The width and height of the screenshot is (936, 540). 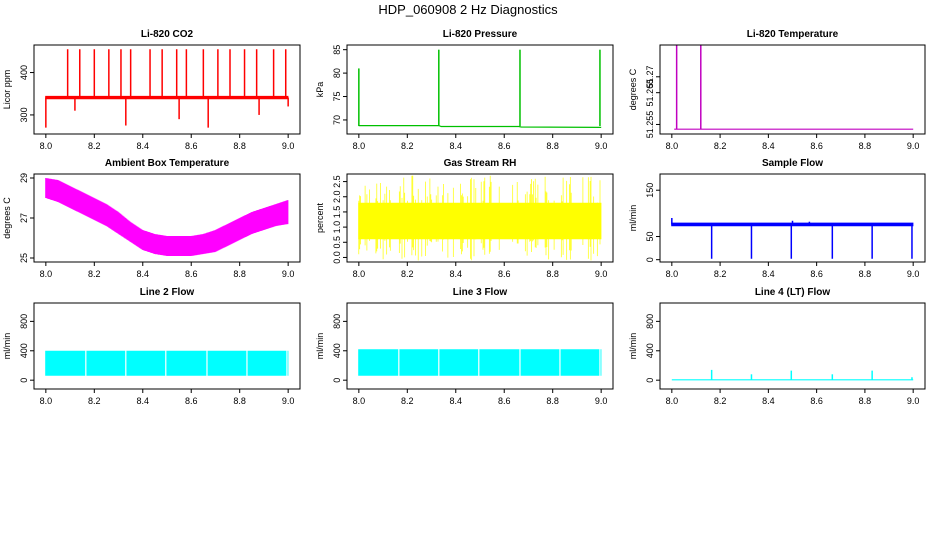 I want to click on series-noise, so click(x=479, y=218).